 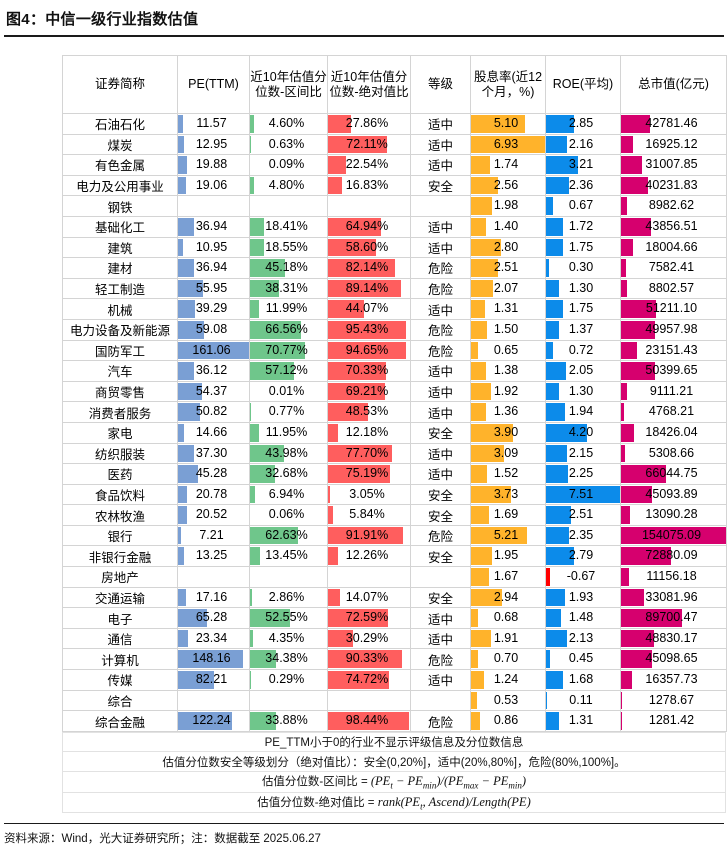 I want to click on cell-value: 16925.12, so click(x=673, y=145).